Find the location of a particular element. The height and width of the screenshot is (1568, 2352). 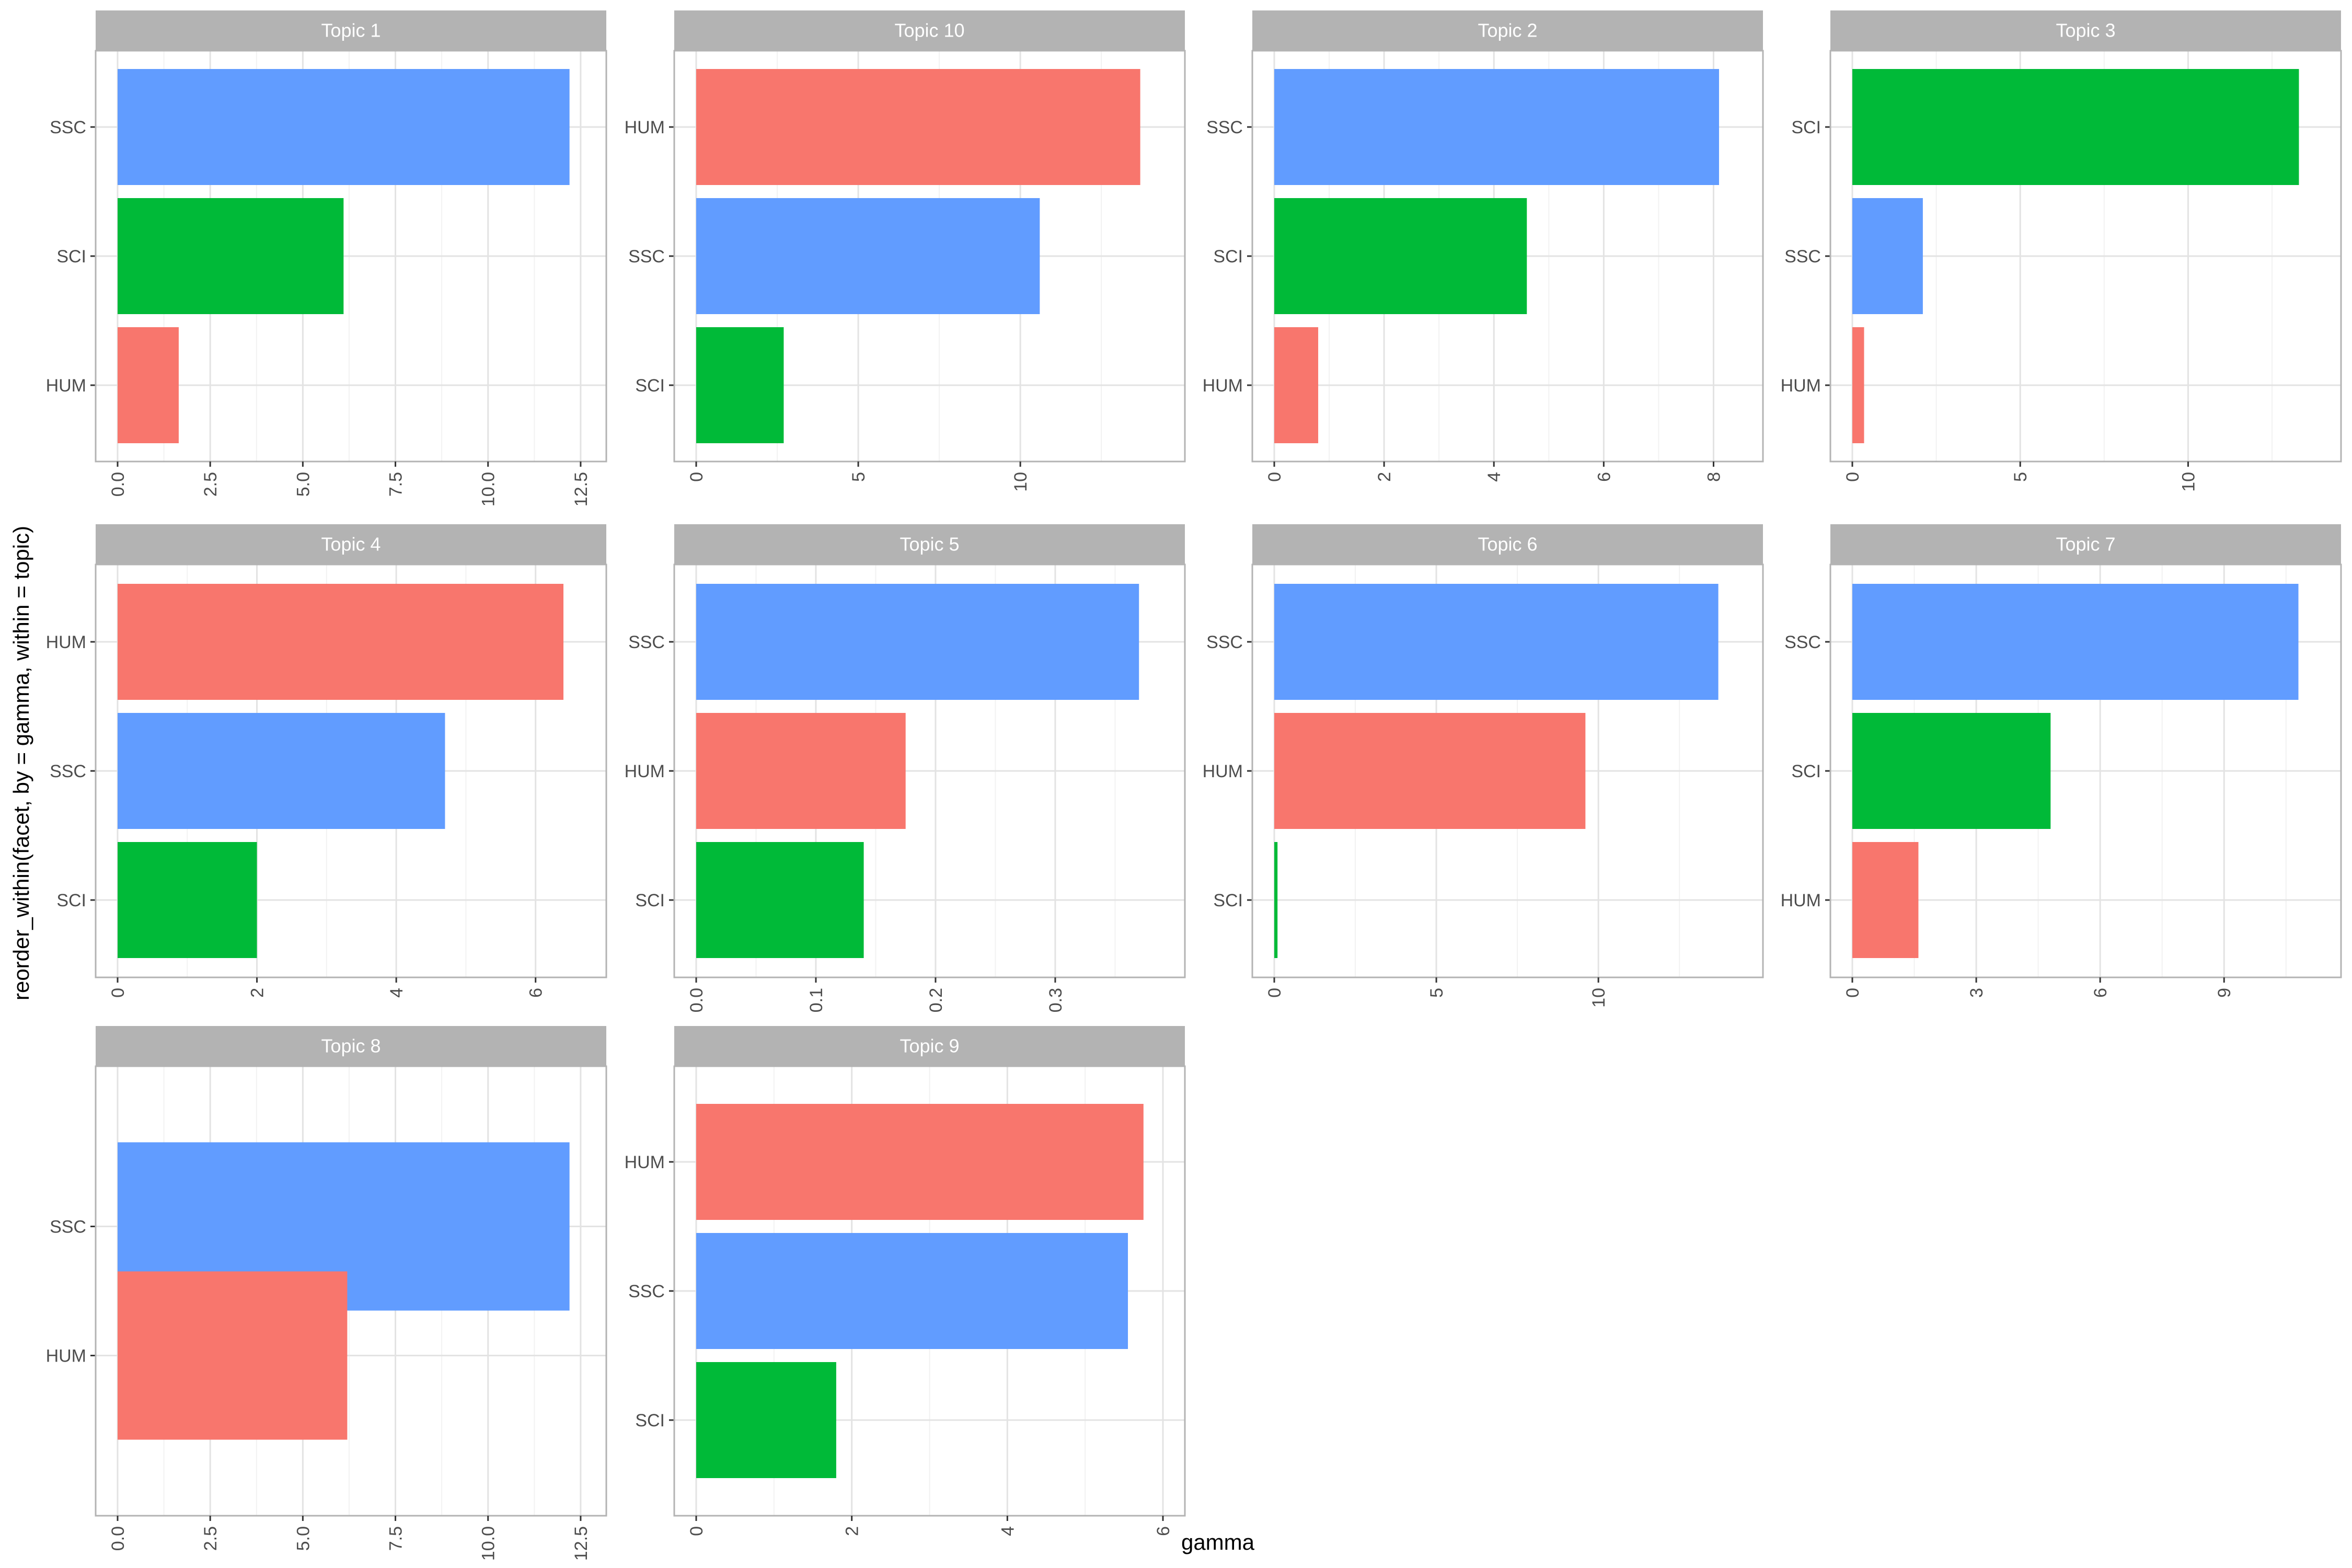

facet-topic-5: Topic 5 SSC HUM SCI 0.0 0.1 0.2 0.3 is located at coordinates (905, 768).